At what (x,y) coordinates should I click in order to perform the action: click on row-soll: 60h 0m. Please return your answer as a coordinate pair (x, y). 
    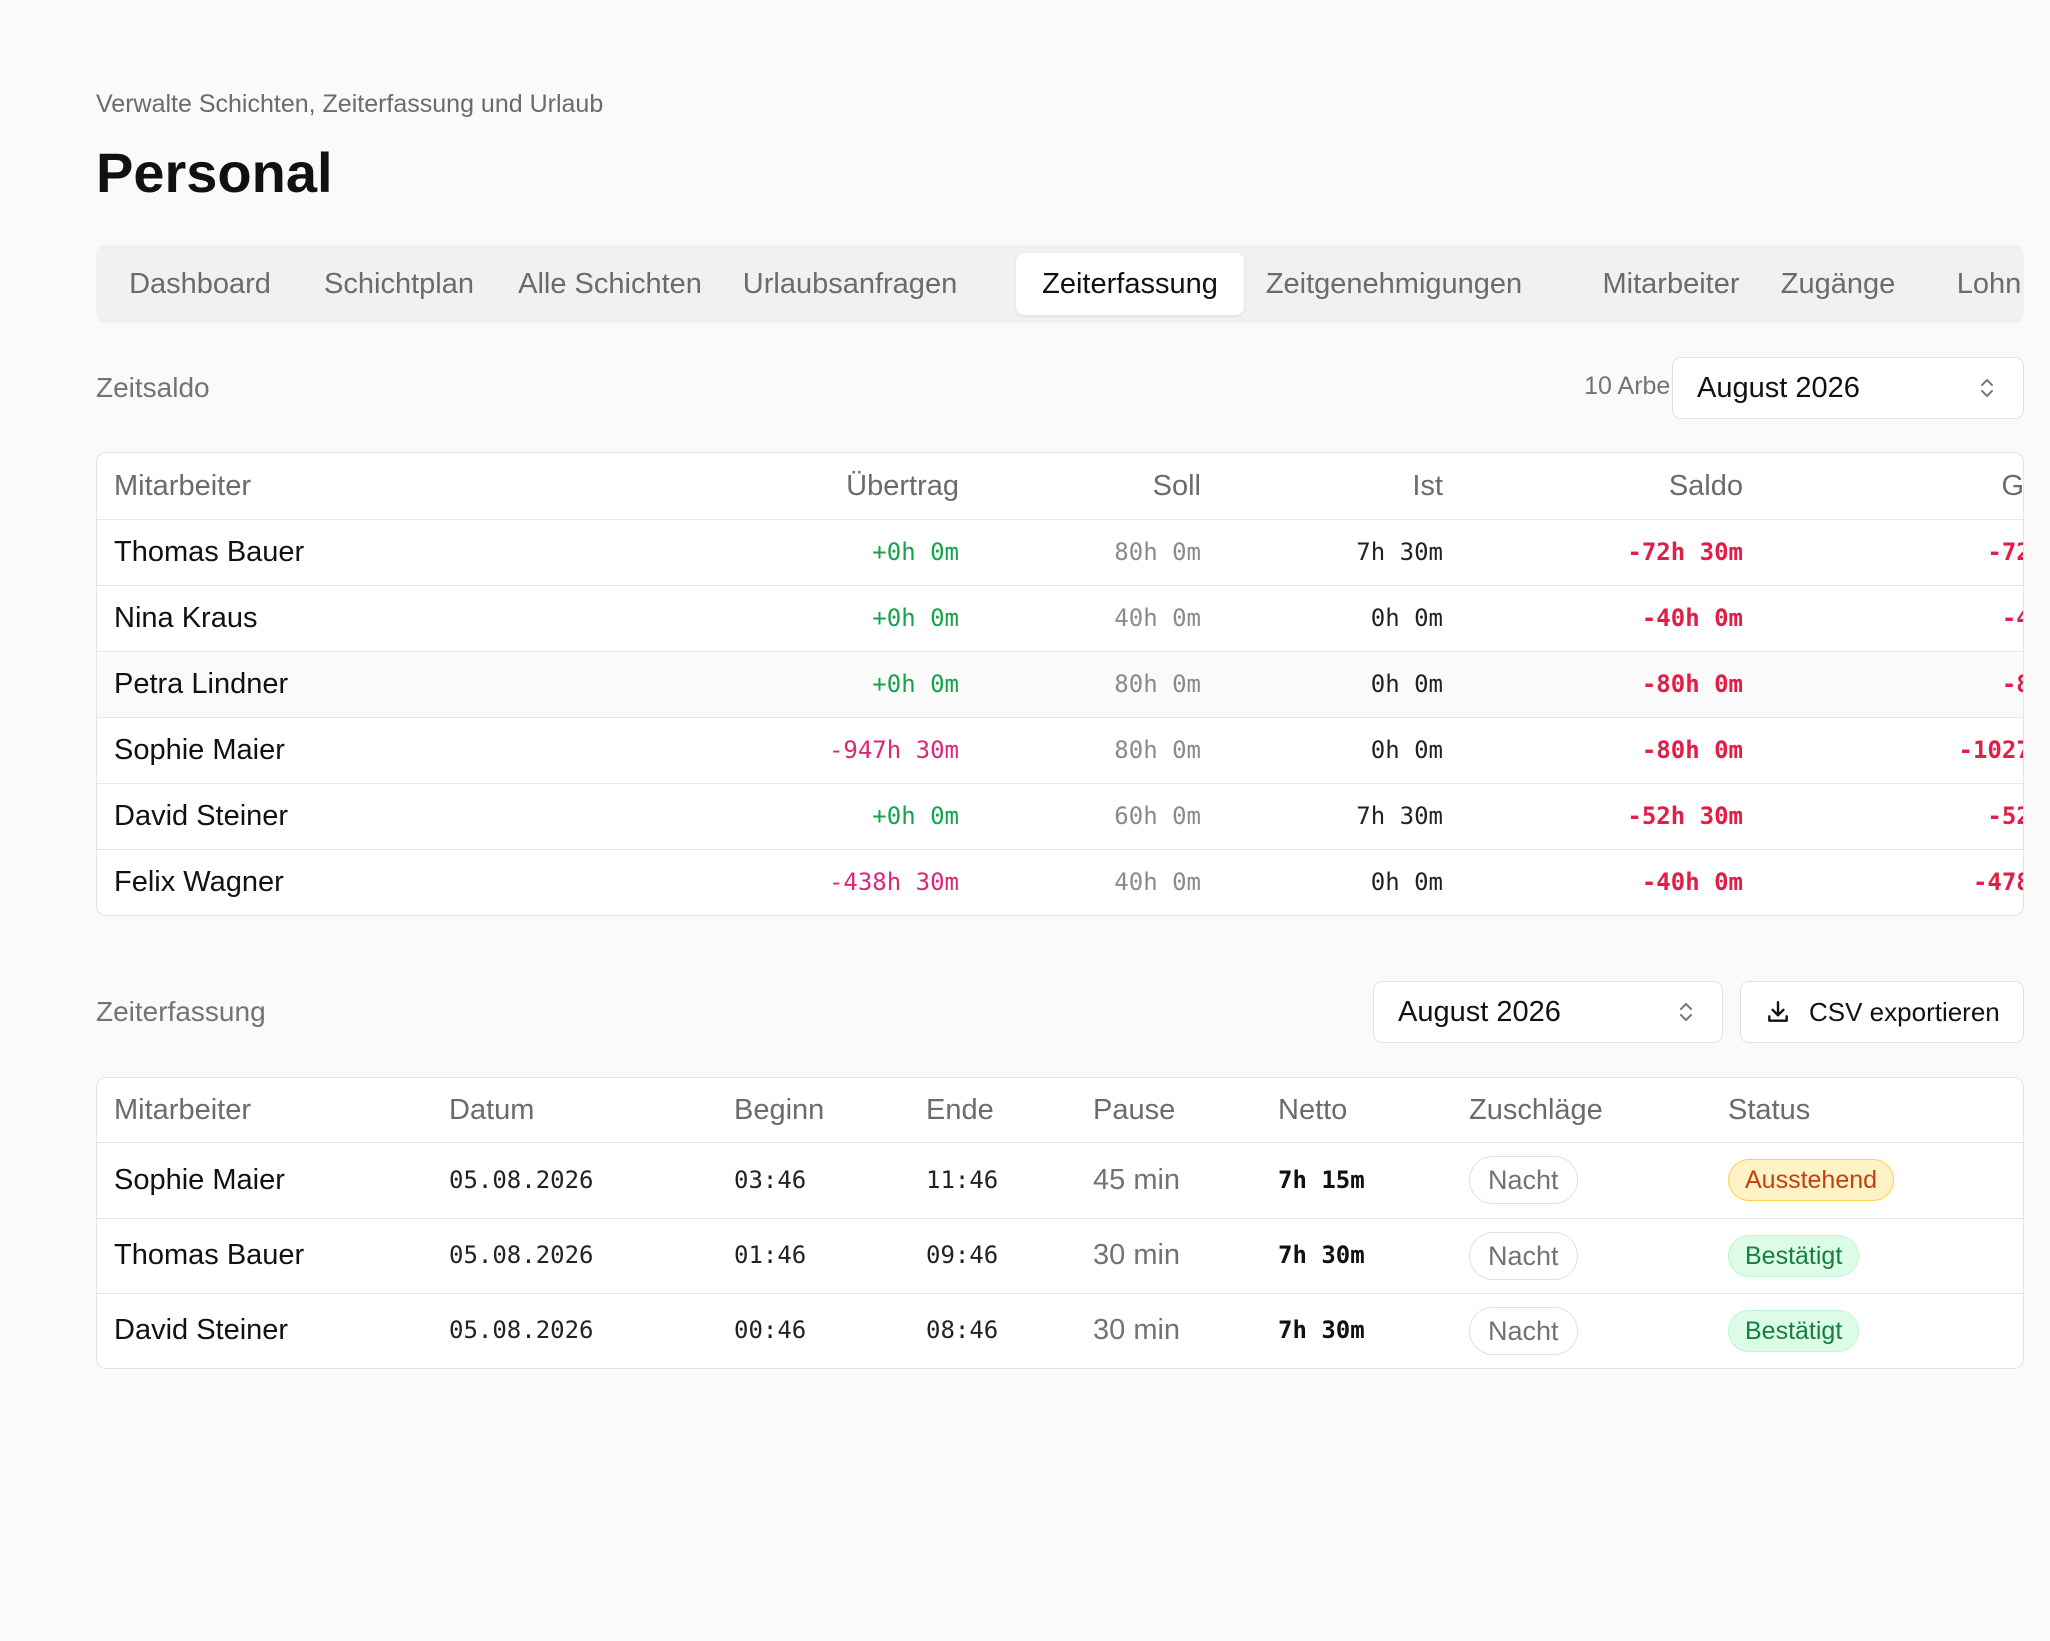
    Looking at the image, I should click on (1157, 816).